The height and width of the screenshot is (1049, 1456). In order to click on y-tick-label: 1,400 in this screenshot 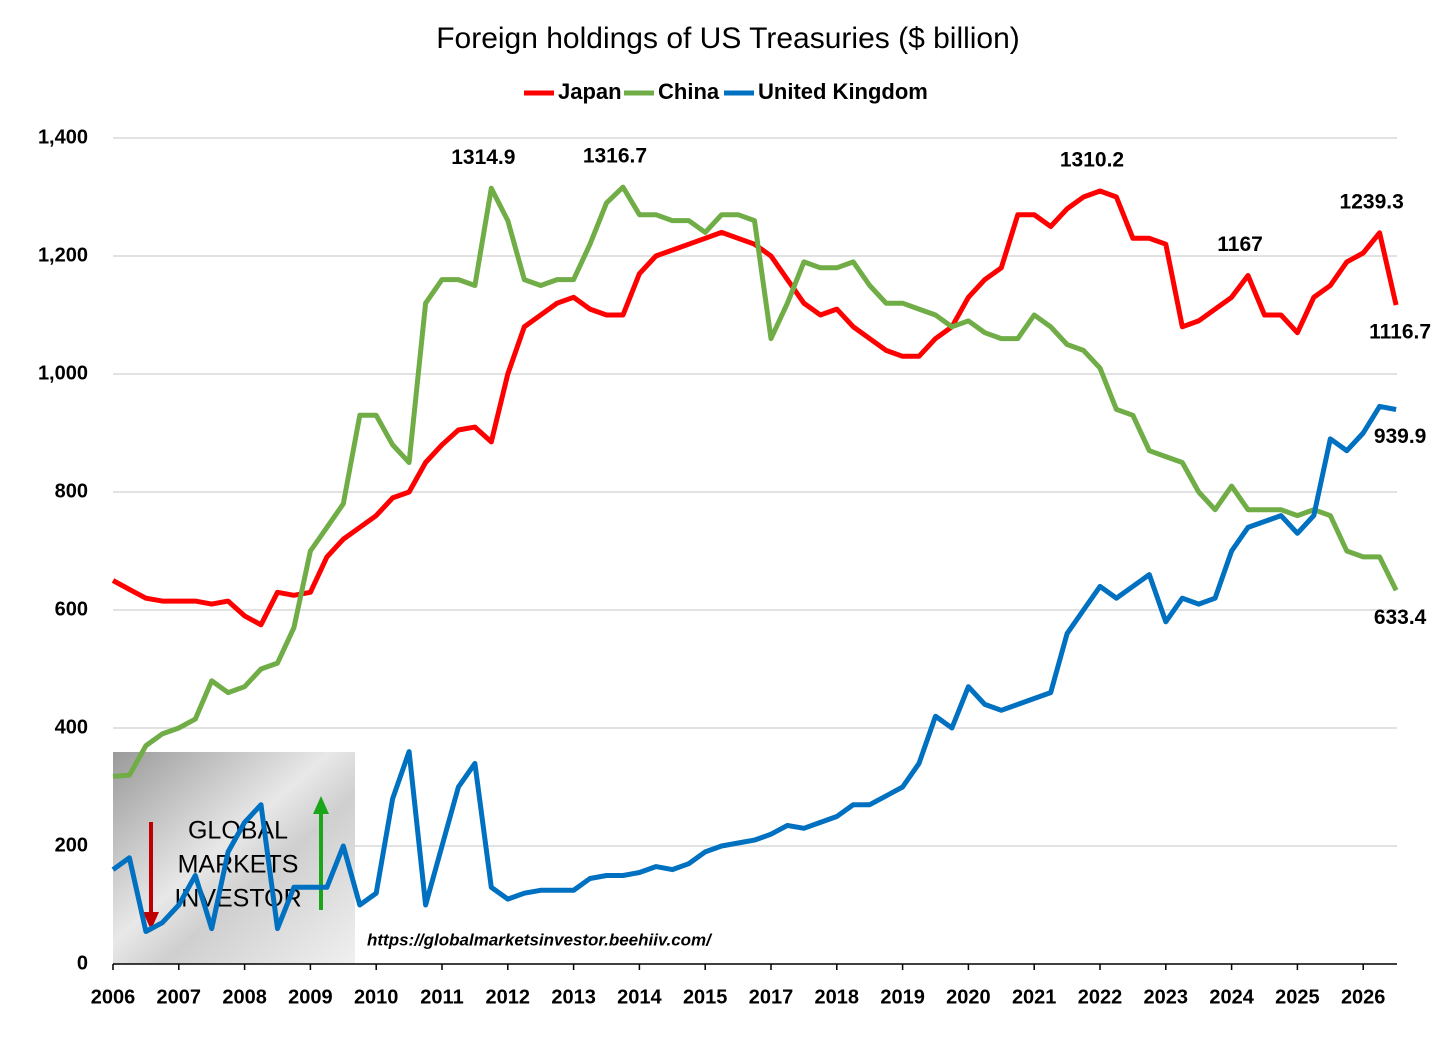, I will do `click(63, 137)`.